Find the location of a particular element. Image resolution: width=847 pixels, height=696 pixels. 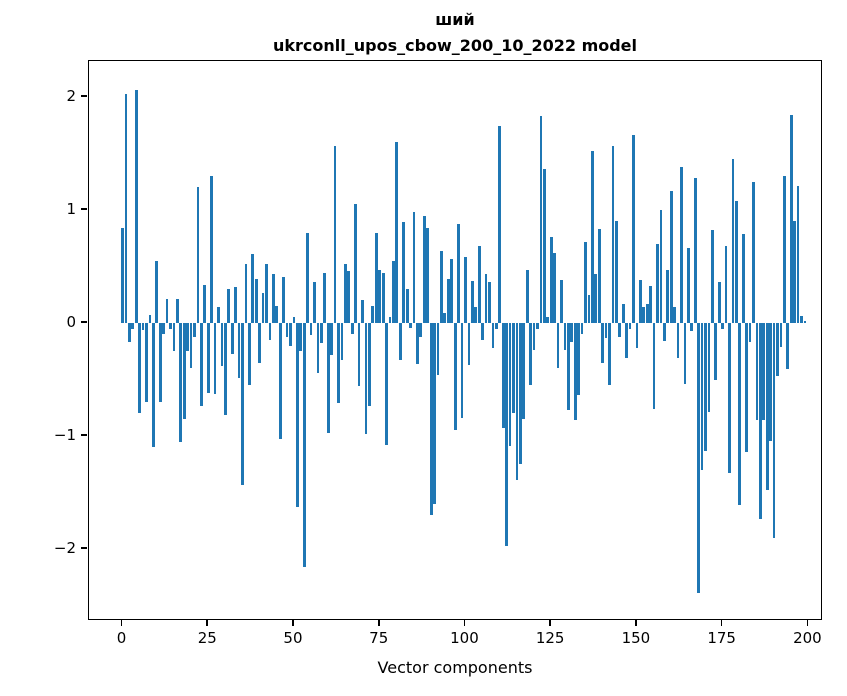

x-tick-label-150: 150 is located at coordinates (636, 638).